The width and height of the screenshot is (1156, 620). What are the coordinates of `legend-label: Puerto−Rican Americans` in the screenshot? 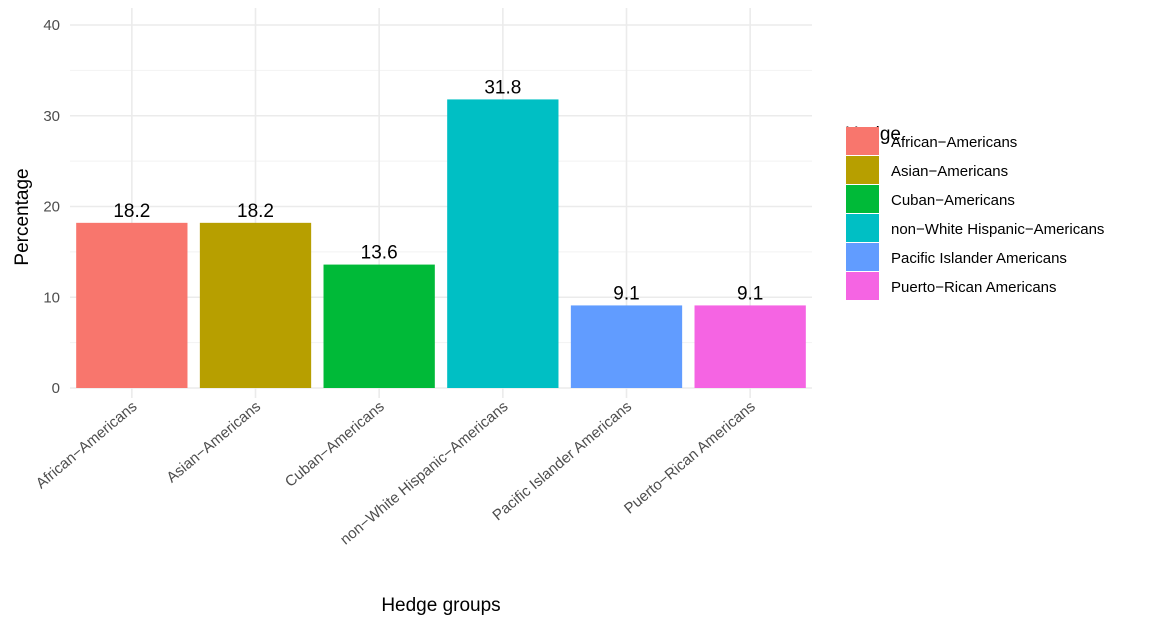 It's located at (974, 287).